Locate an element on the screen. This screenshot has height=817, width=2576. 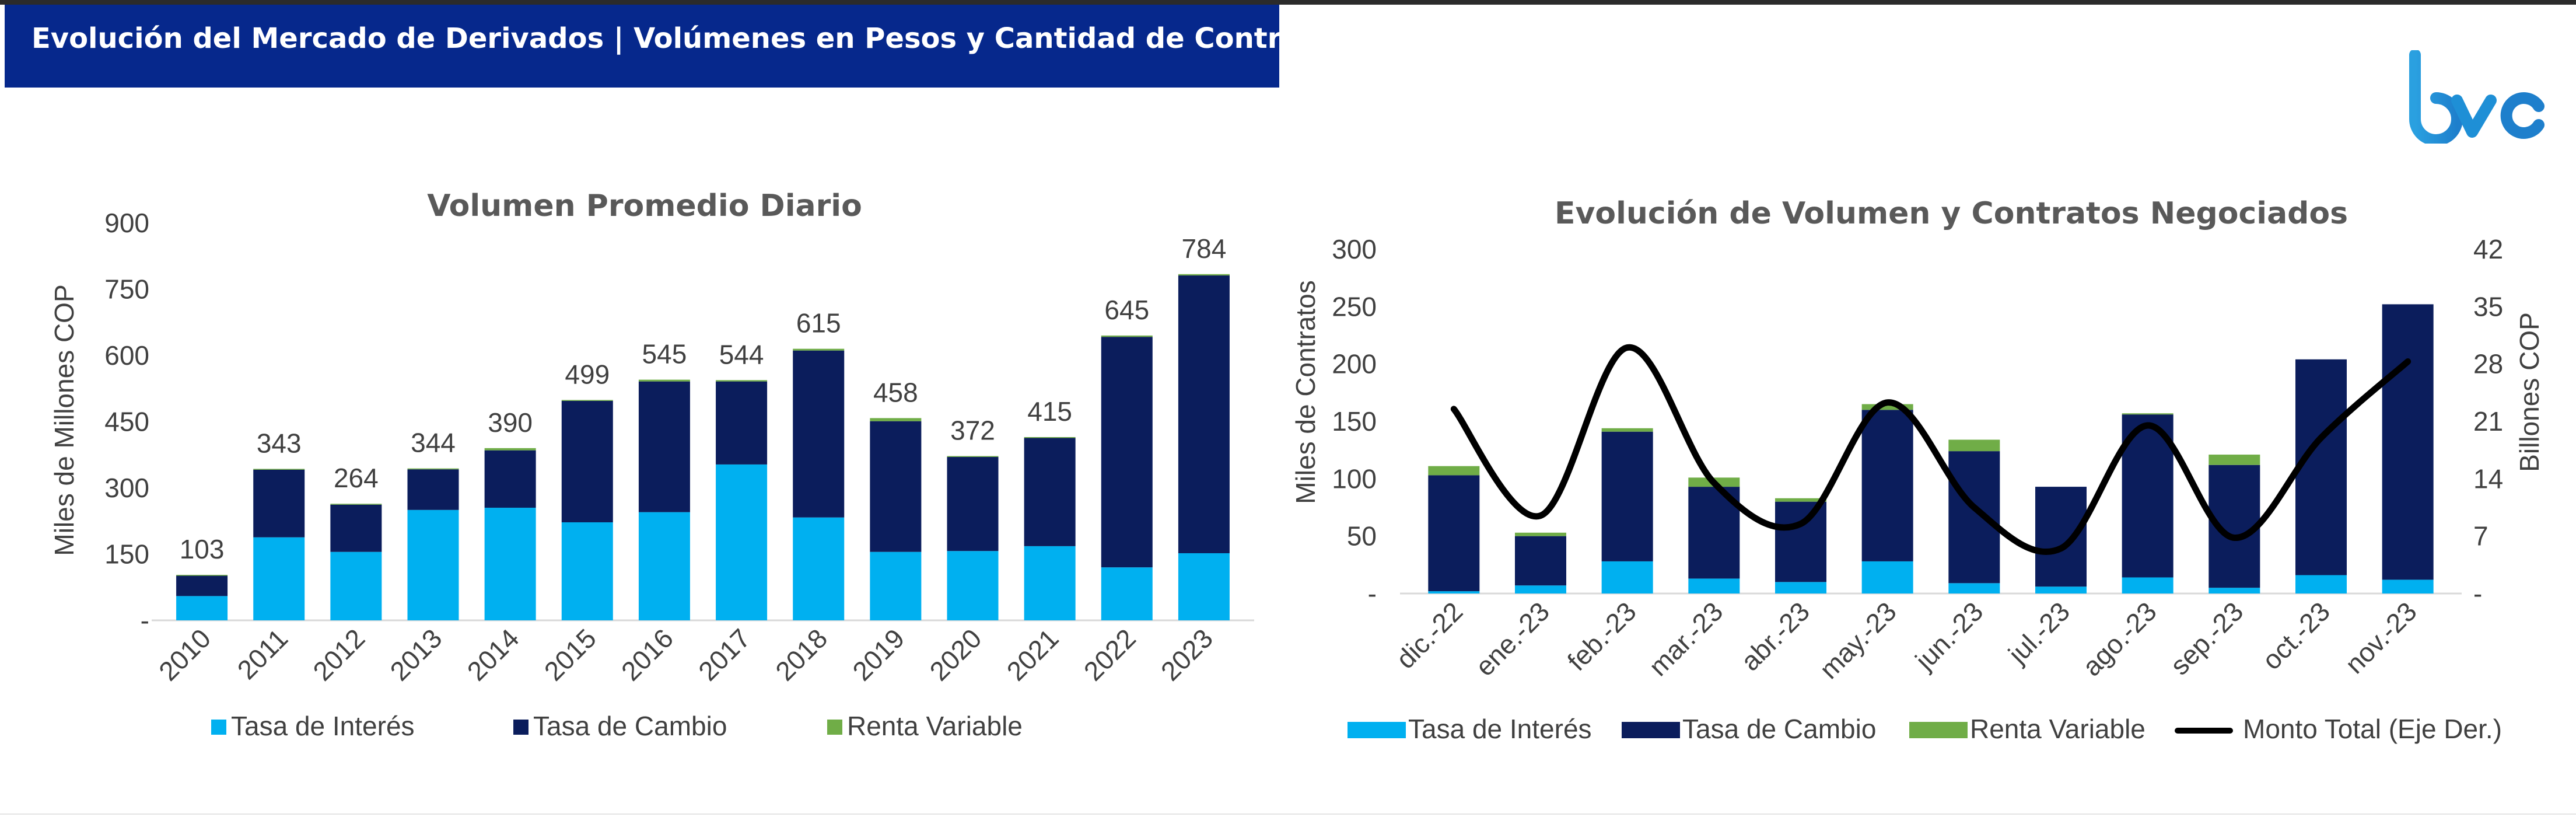
data-label-total-2023: 784 is located at coordinates (1204, 248).